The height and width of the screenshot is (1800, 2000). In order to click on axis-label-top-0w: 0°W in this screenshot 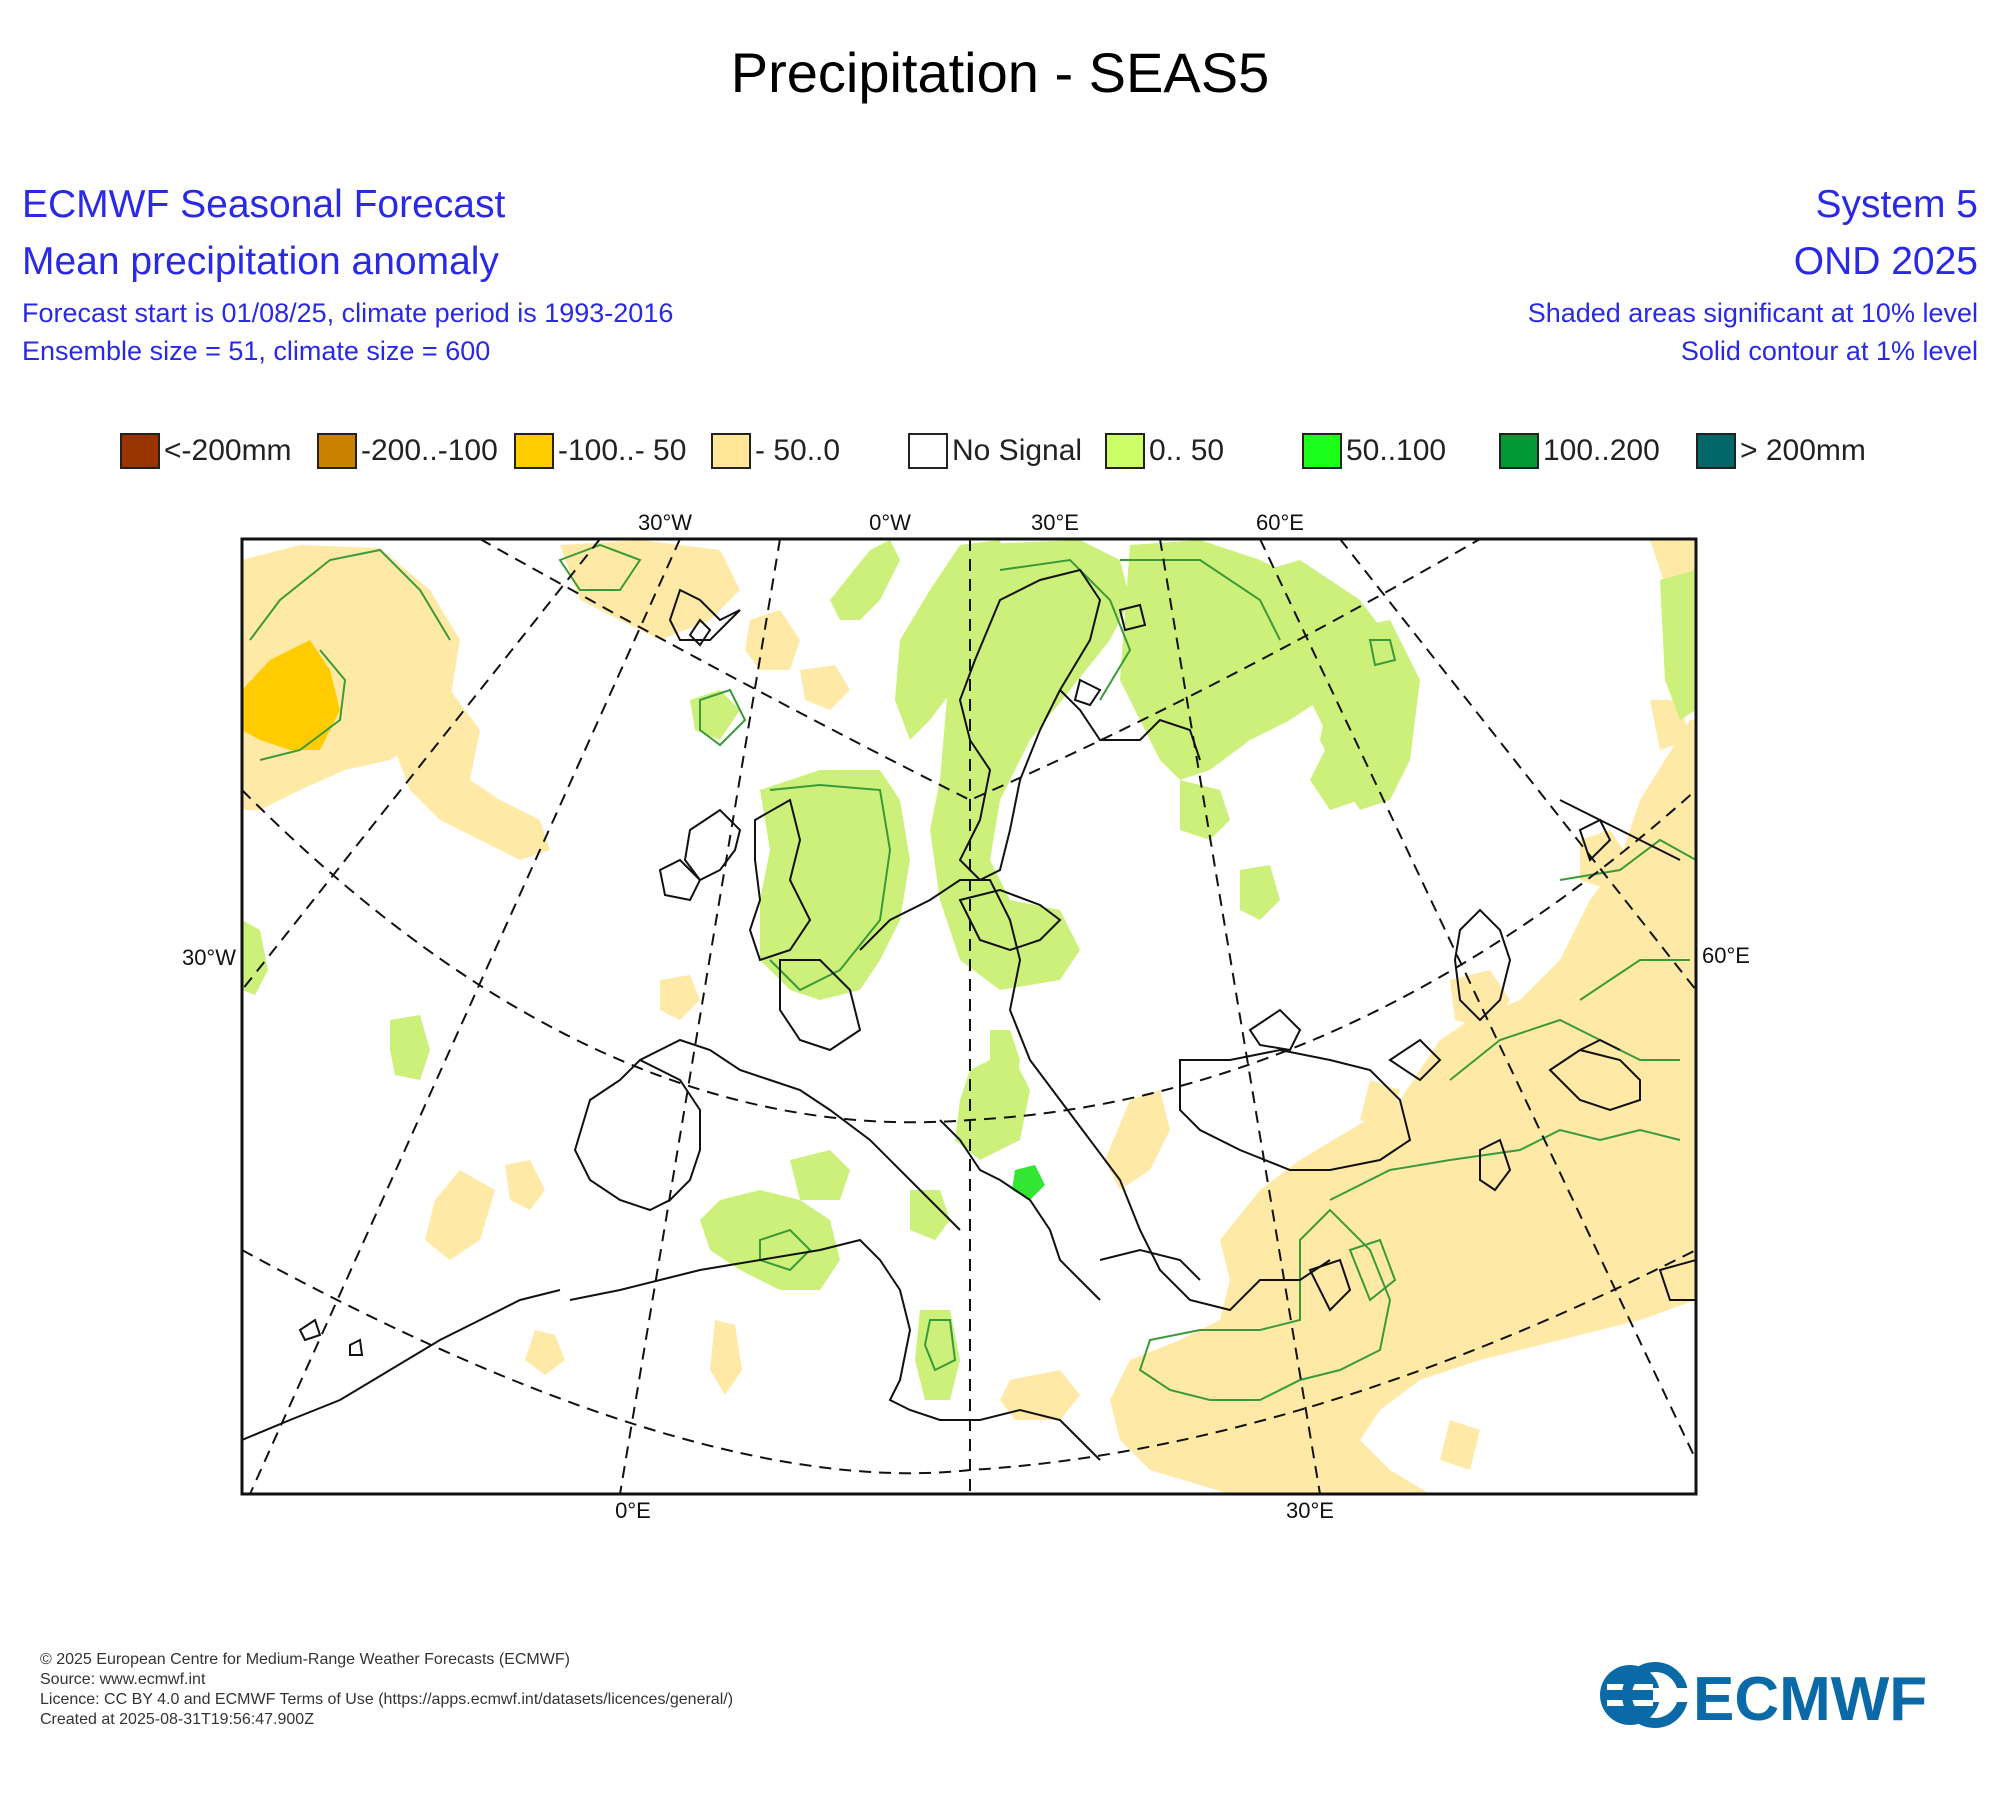, I will do `click(890, 522)`.